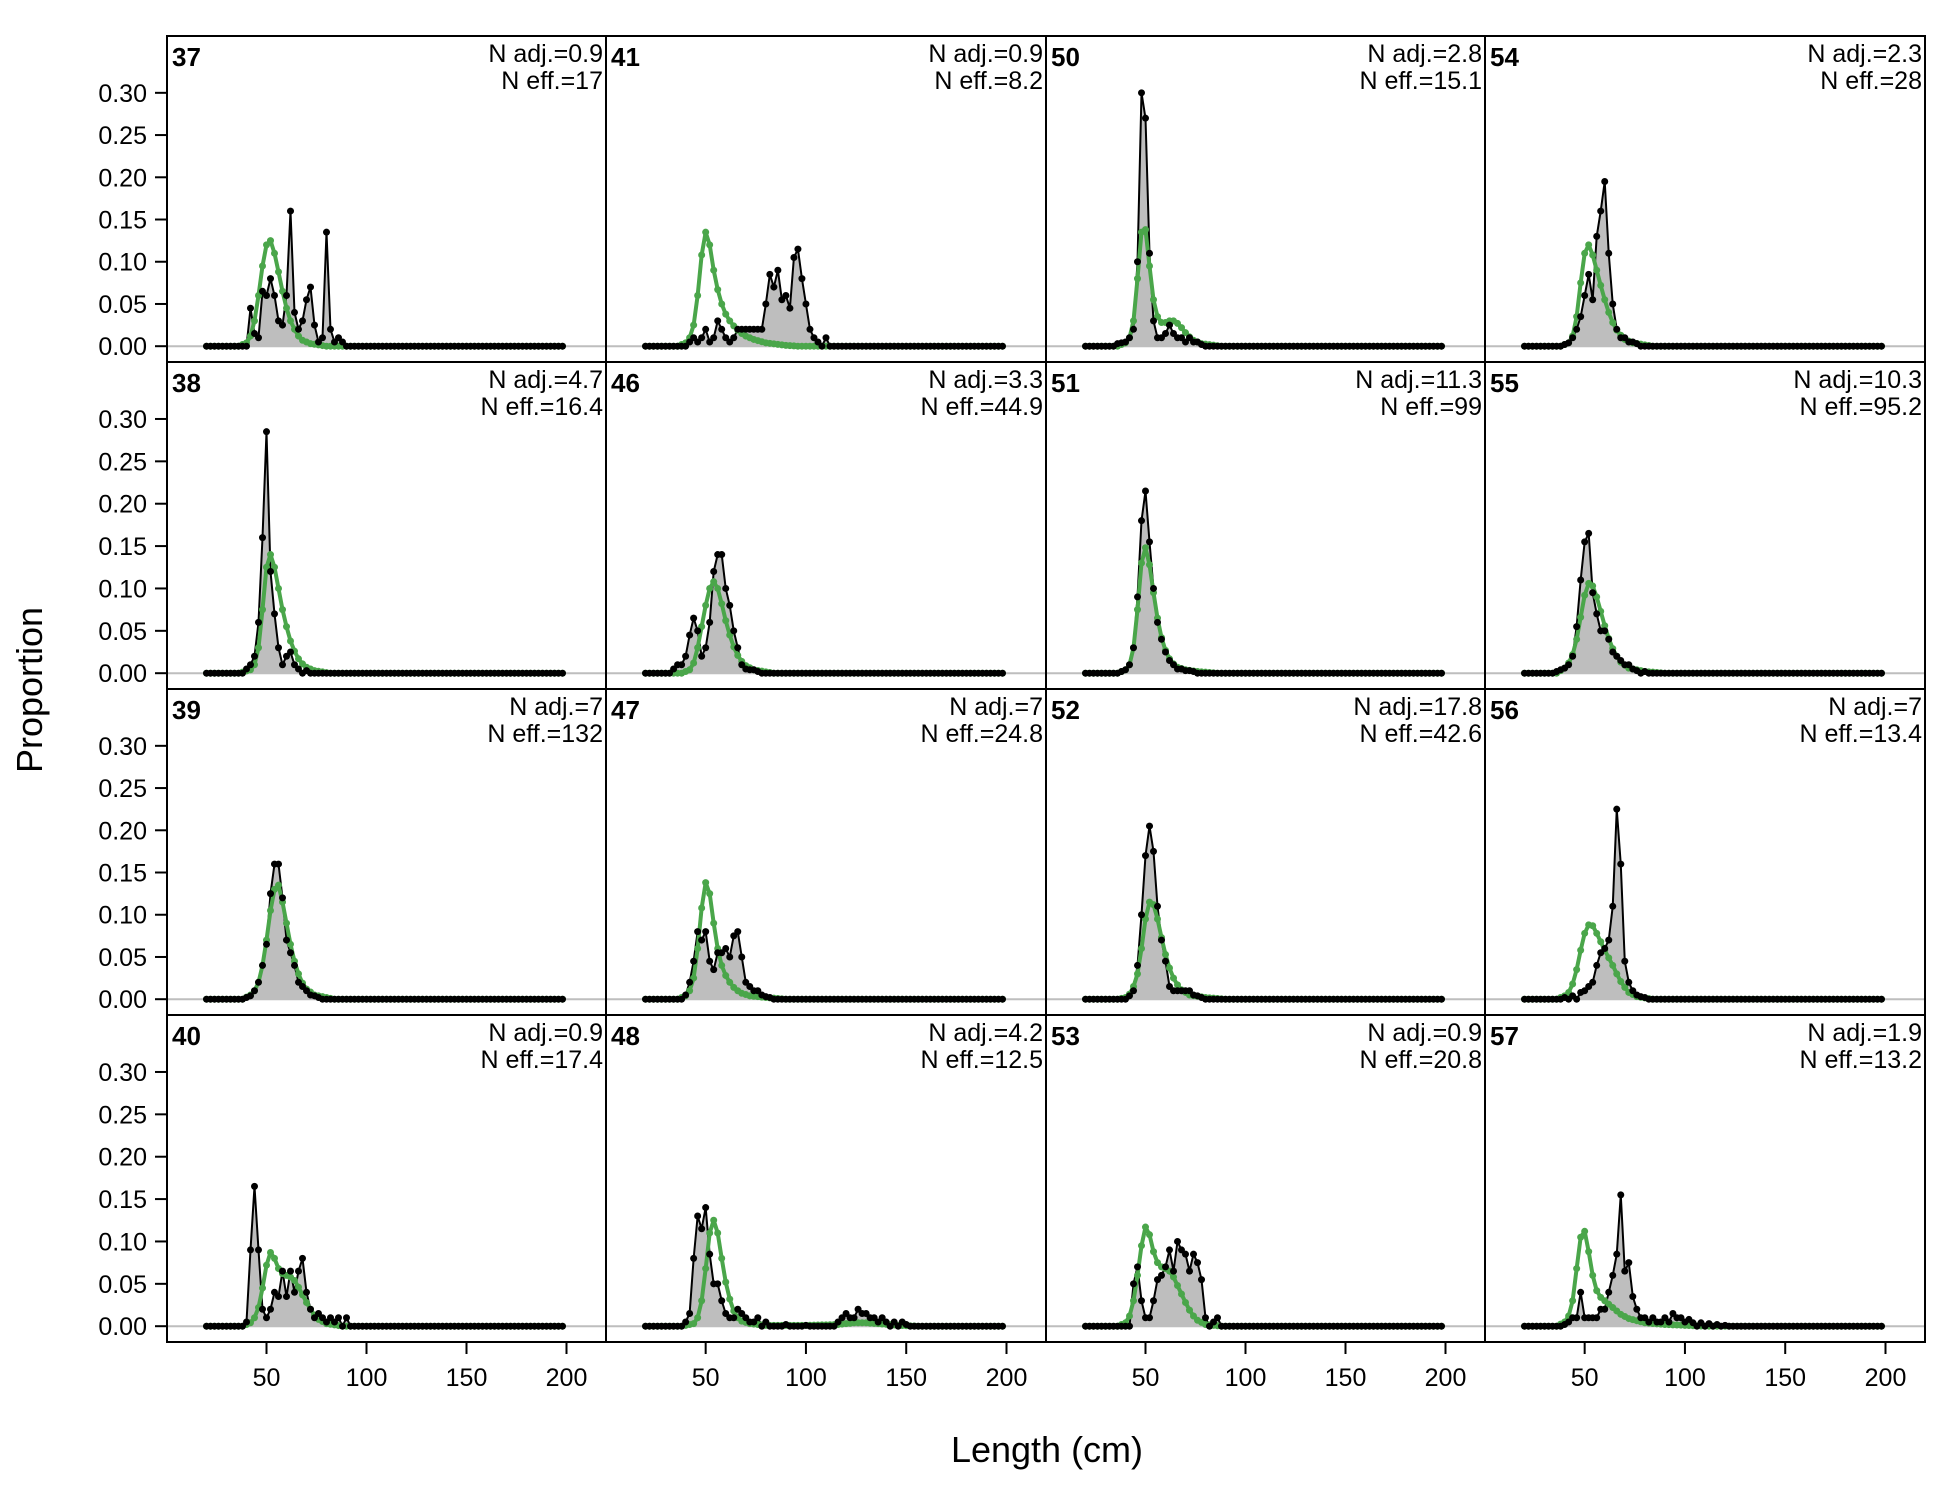 The height and width of the screenshot is (1505, 1950). What do you see at coordinates (1424, 54) in the screenshot?
I see `n-adj-label: N adj.=2.8` at bounding box center [1424, 54].